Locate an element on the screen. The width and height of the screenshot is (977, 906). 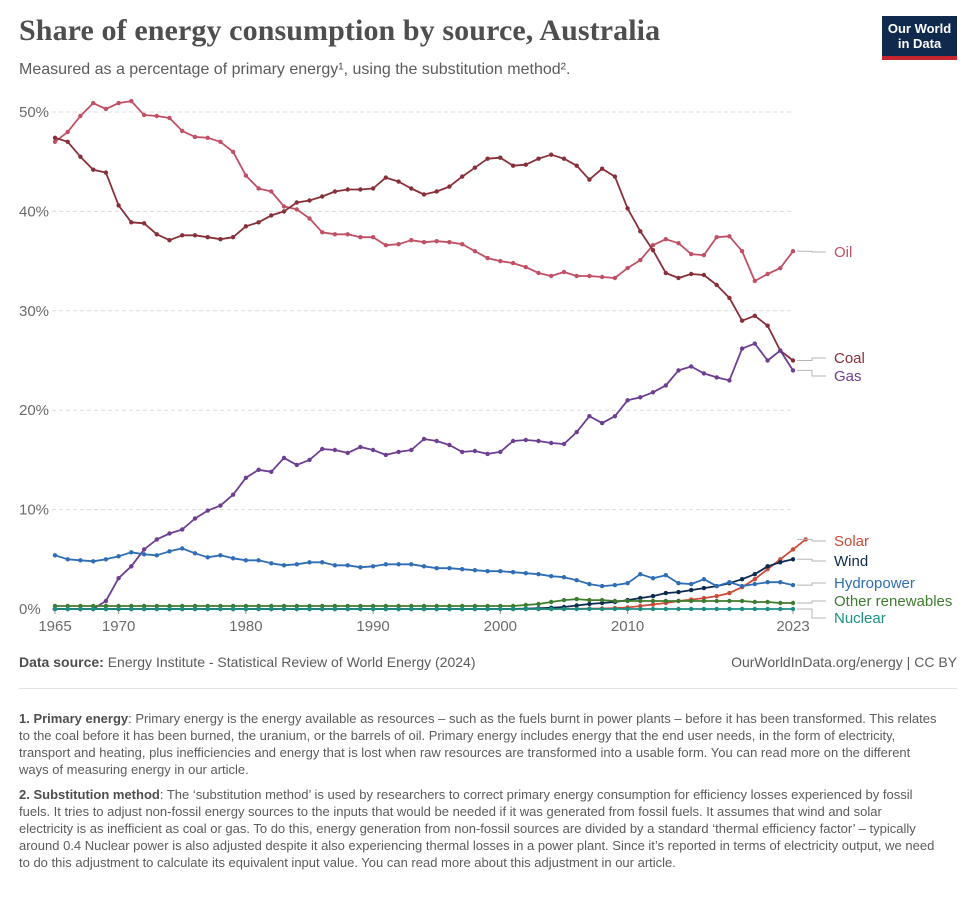
series-label-solar: Solar is located at coordinates (851, 541).